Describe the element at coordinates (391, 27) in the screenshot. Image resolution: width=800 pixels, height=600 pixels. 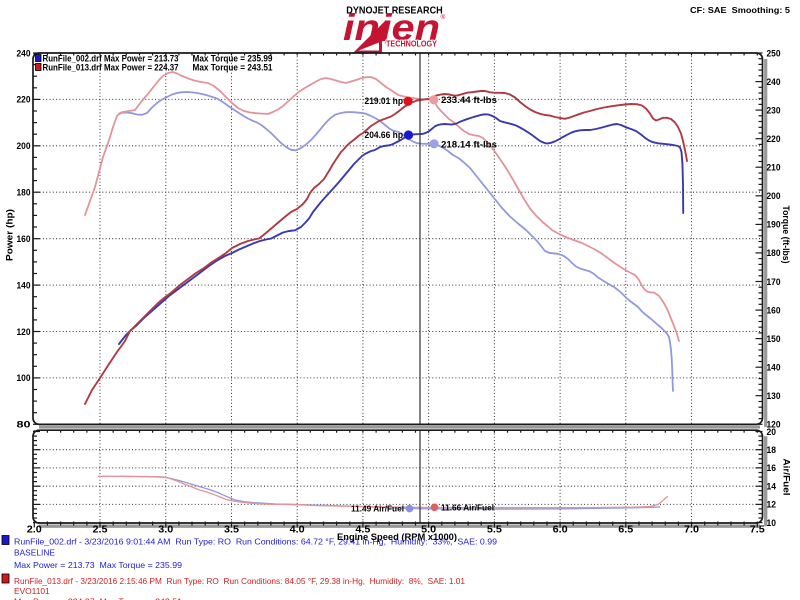
I see `svg-text: injen` at that location.